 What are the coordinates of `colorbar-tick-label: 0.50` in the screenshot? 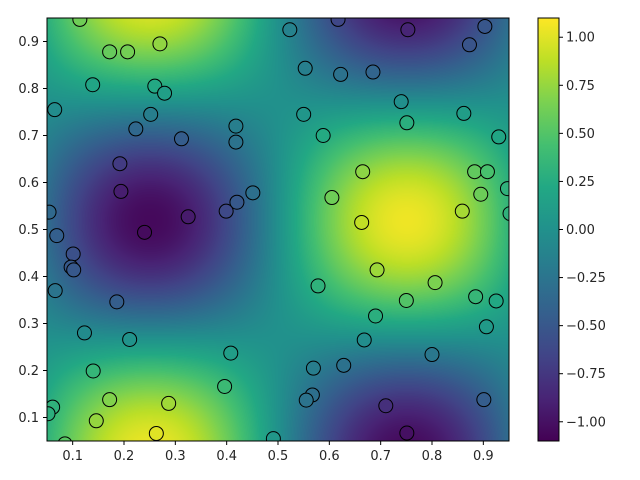 It's located at (580, 134).